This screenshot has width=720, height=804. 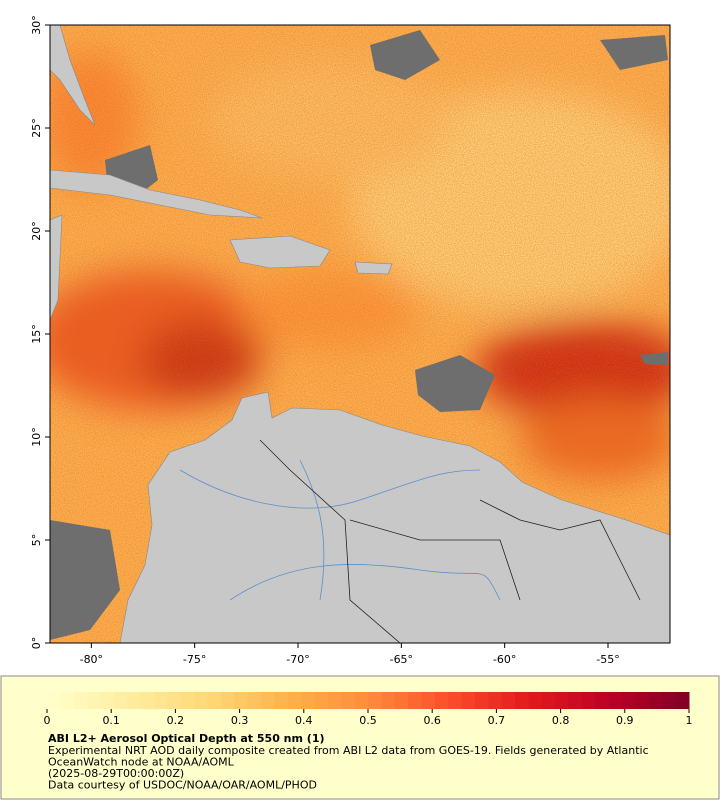 I want to click on x-tick-label: -80°, so click(x=91, y=659).